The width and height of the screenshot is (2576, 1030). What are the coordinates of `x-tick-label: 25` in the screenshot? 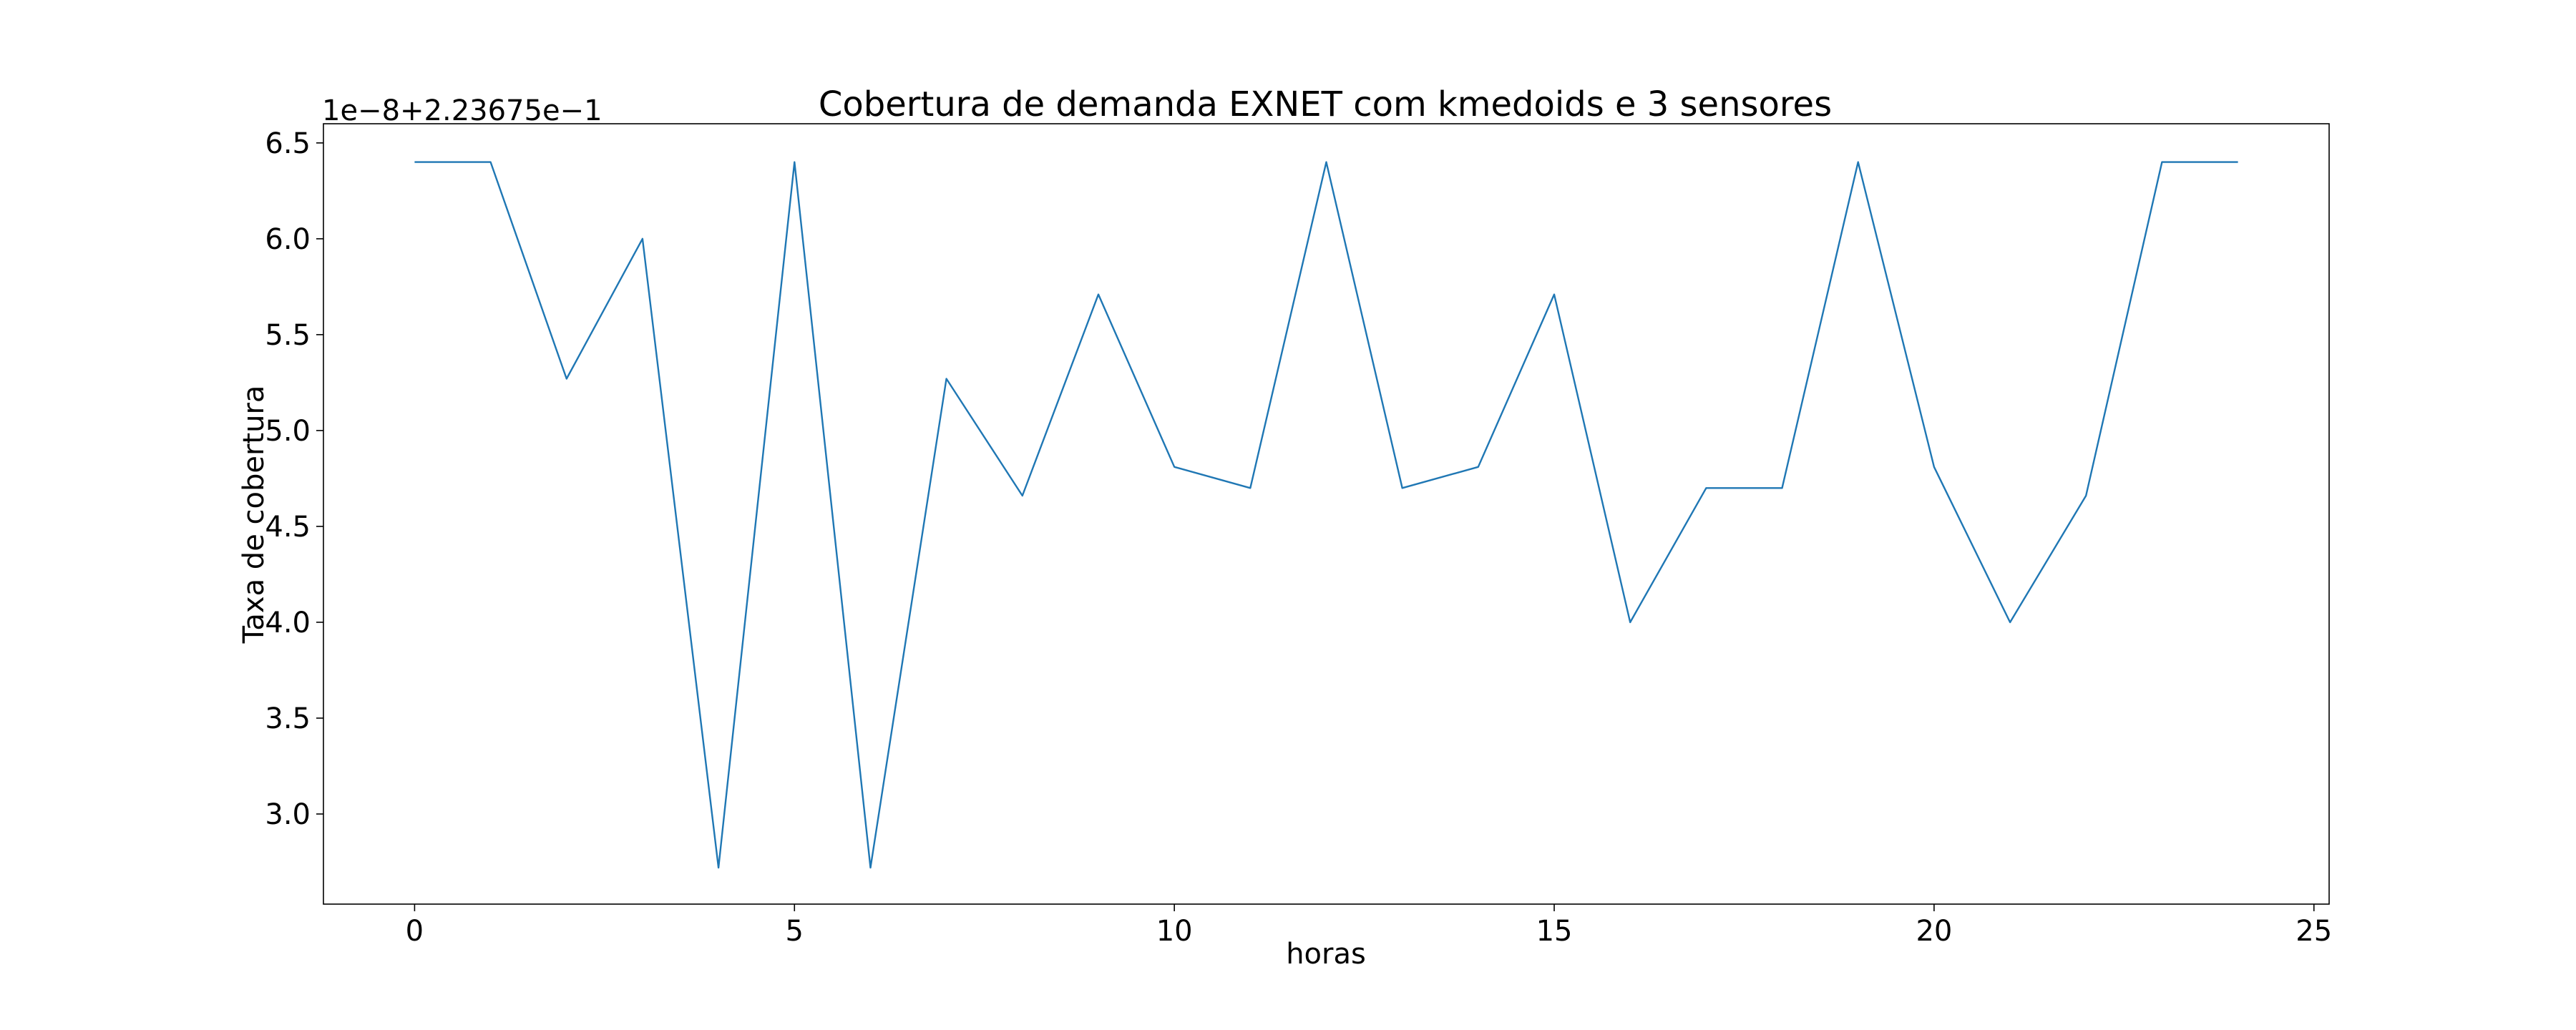 It's located at (2314, 931).